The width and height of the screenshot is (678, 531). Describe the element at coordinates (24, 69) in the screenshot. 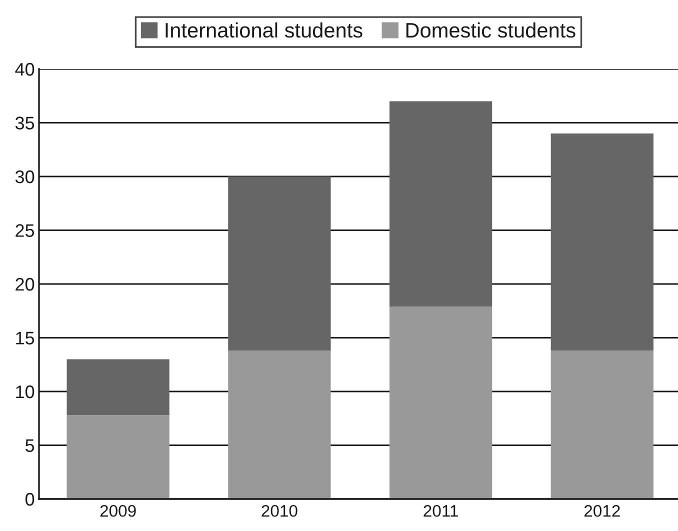

I see `y-tick-label: 40` at that location.